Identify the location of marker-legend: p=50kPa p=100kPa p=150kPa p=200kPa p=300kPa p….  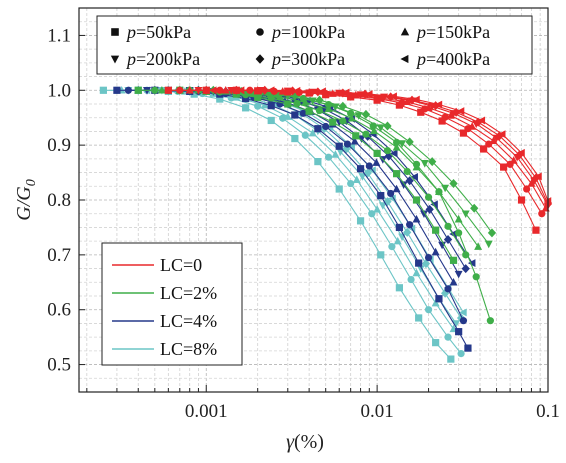
(314, 45).